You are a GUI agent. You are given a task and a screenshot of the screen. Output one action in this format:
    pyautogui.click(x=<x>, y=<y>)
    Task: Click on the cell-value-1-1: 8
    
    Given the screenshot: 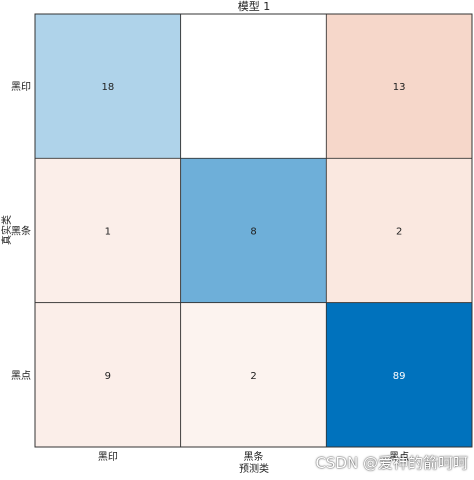 What is the action you would take?
    pyautogui.click(x=253, y=232)
    